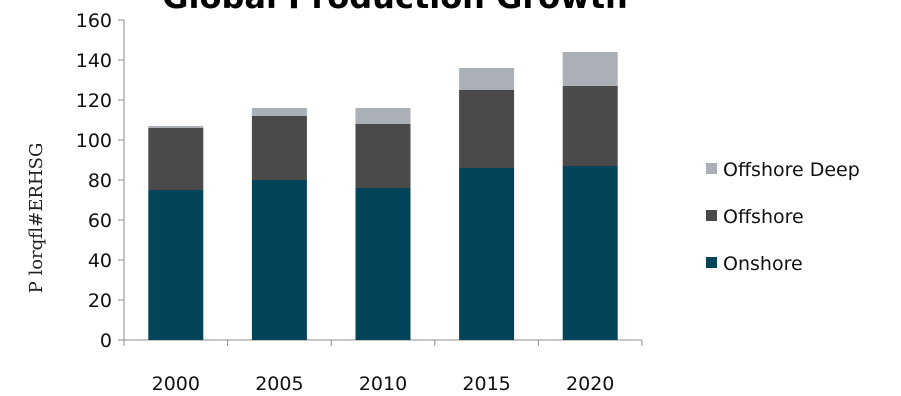 The height and width of the screenshot is (396, 901). I want to click on x-tick-label: 2015, so click(486, 384).